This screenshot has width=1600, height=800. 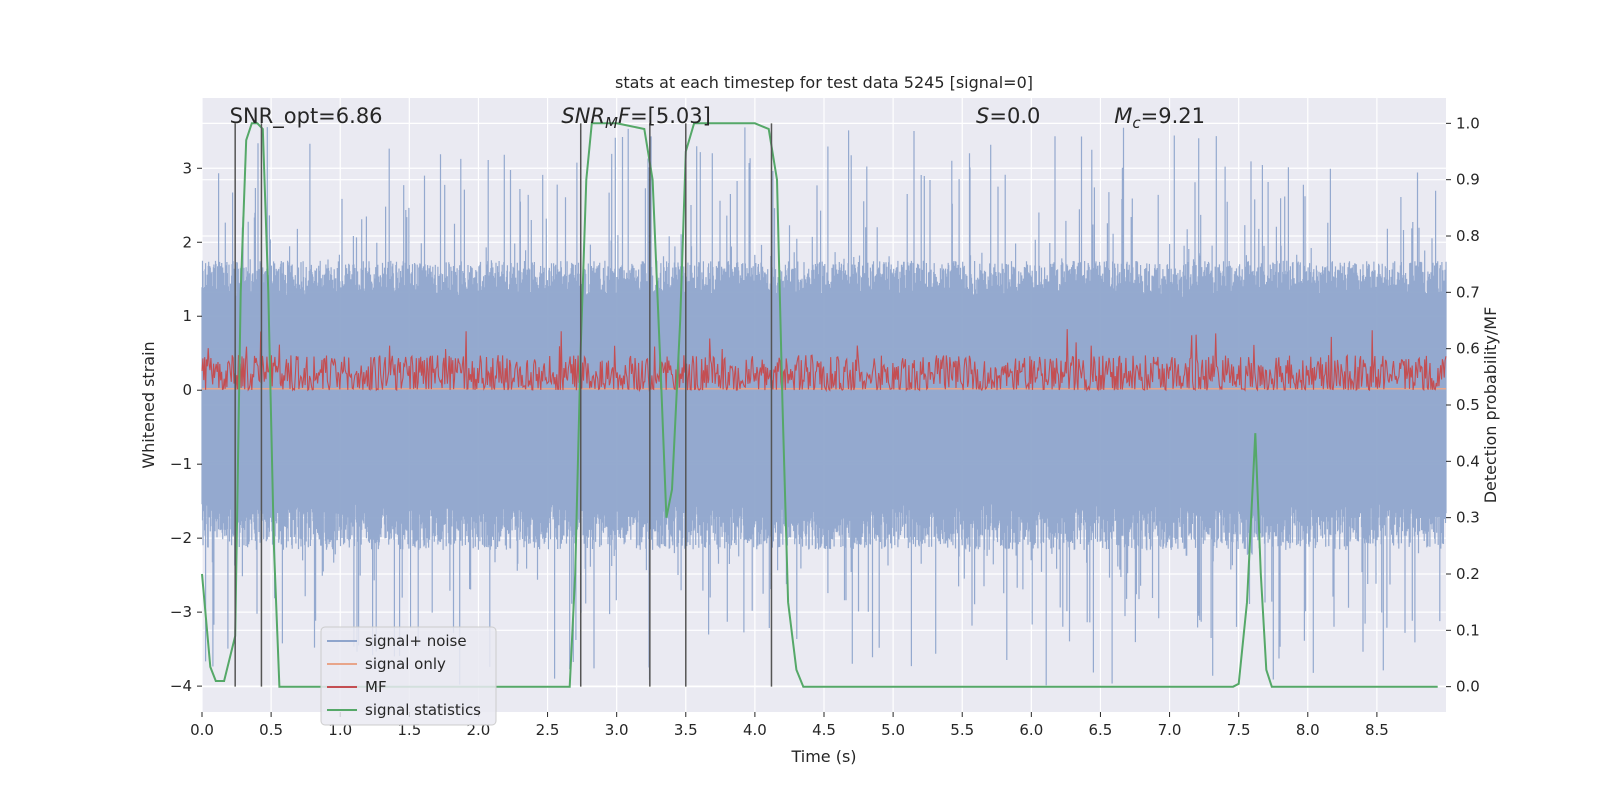 I want to click on y-axis-label-left: Whitened strain, so click(x=148, y=404).